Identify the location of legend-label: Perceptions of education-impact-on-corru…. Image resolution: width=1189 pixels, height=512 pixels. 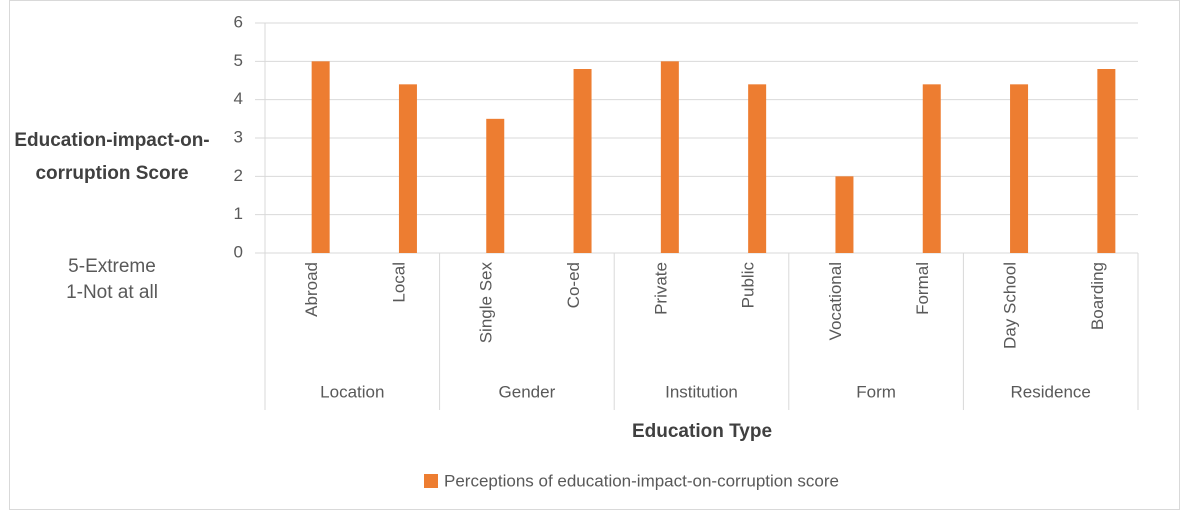
(641, 480).